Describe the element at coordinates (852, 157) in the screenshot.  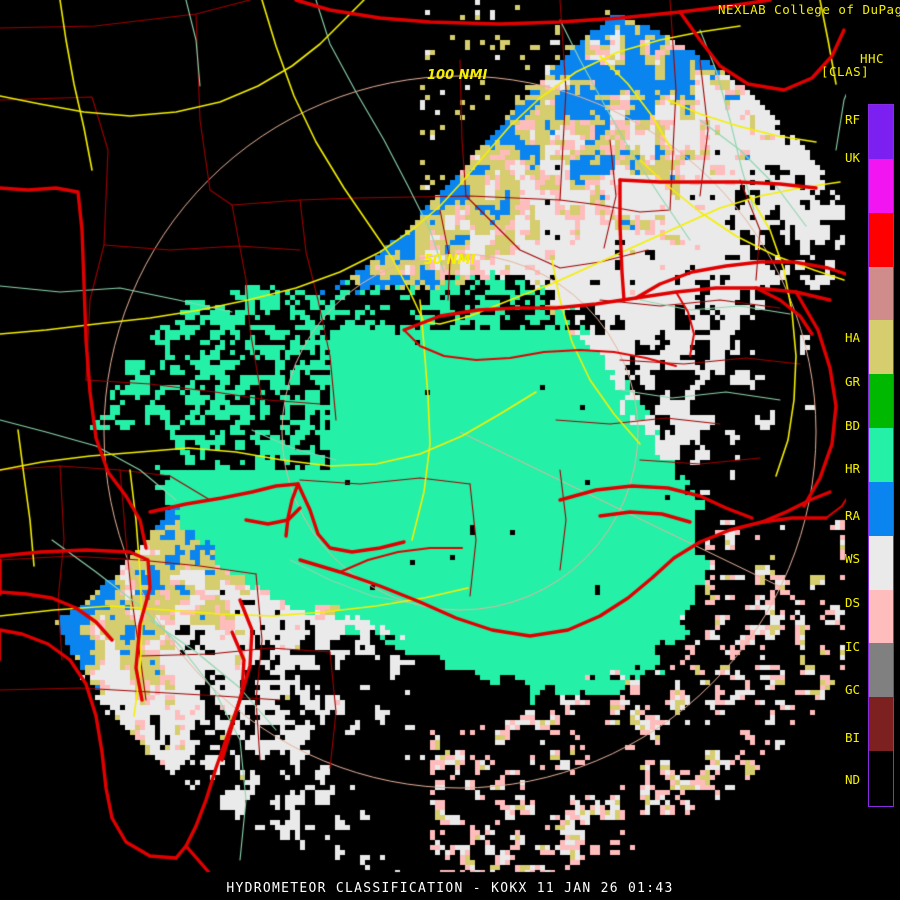
I see `legend-label-uk: UK` at that location.